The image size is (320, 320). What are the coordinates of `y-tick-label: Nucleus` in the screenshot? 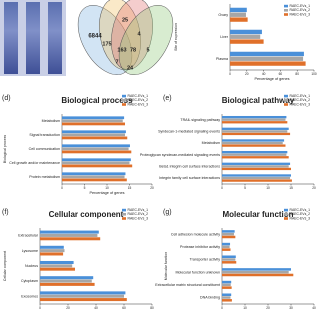 It's located at (31, 266).